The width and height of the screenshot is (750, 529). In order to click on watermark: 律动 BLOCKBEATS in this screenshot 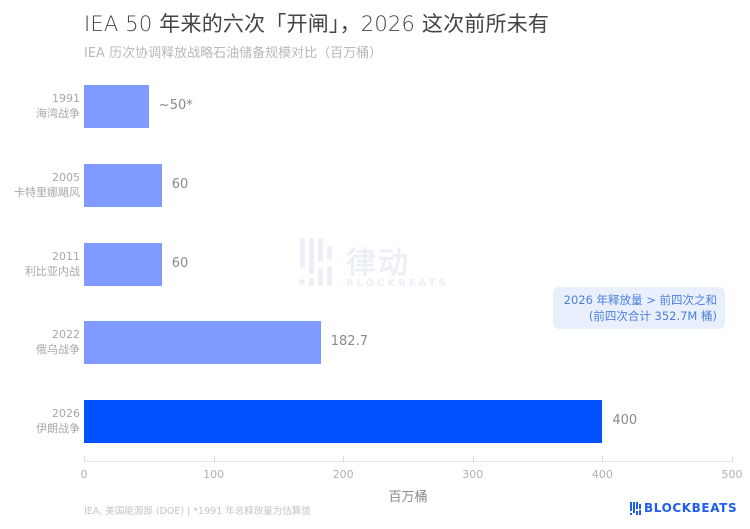, I will do `click(372, 264)`.